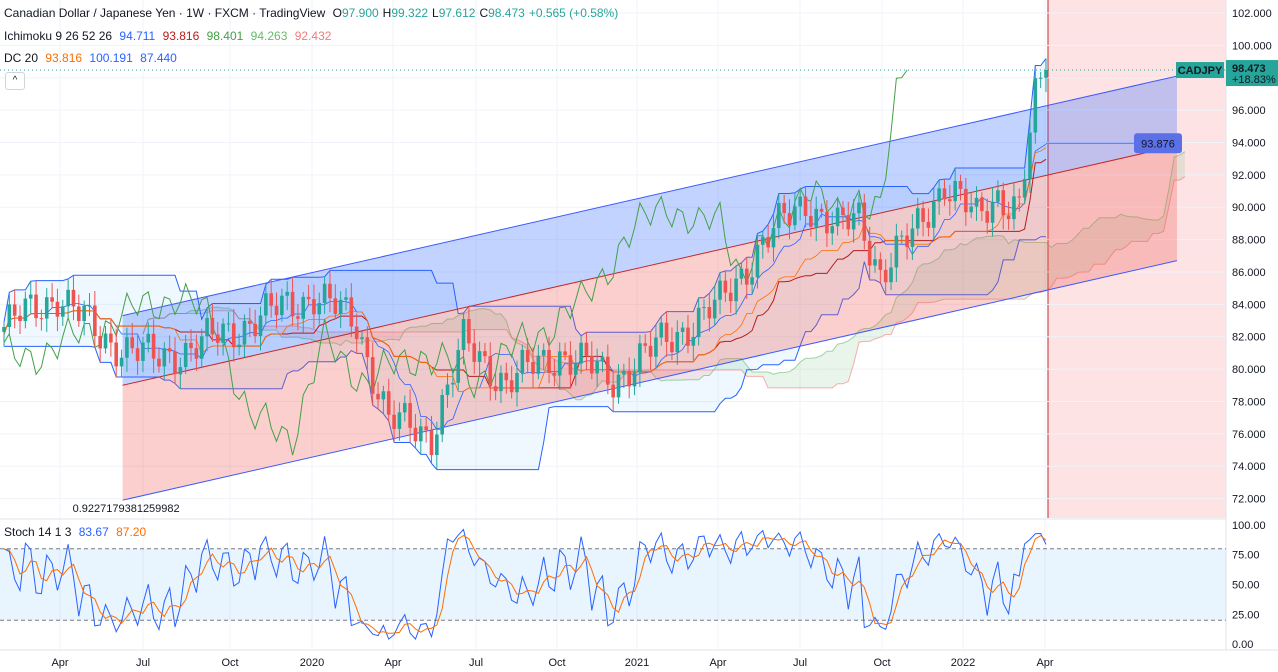 This screenshot has width=1278, height=672. I want to click on collapse-legend-button: ^, so click(15, 81).